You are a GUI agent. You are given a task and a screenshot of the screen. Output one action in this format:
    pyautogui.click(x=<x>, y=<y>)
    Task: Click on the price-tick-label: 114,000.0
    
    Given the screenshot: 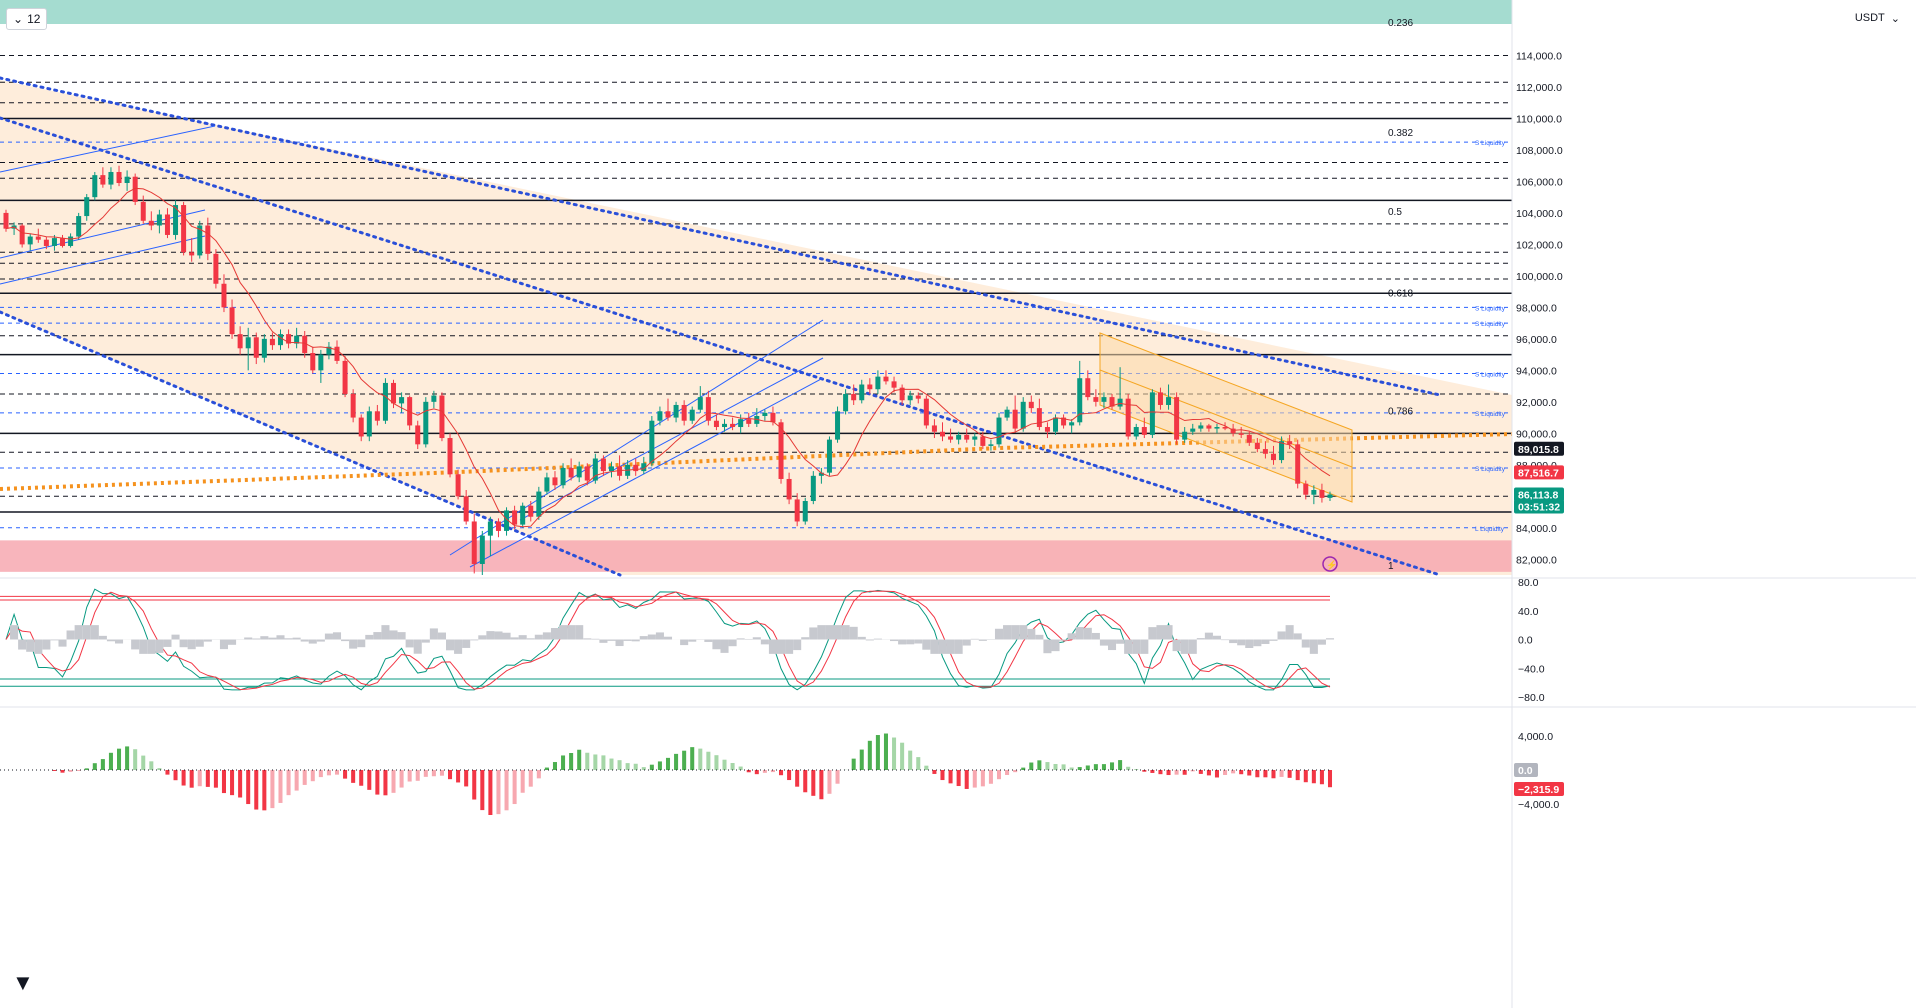 What is the action you would take?
    pyautogui.click(x=1539, y=56)
    